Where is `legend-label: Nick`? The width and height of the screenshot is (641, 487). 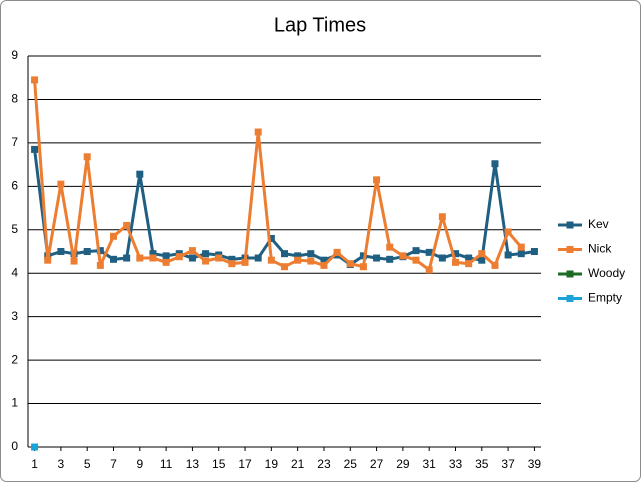
legend-label: Nick is located at coordinates (600, 249).